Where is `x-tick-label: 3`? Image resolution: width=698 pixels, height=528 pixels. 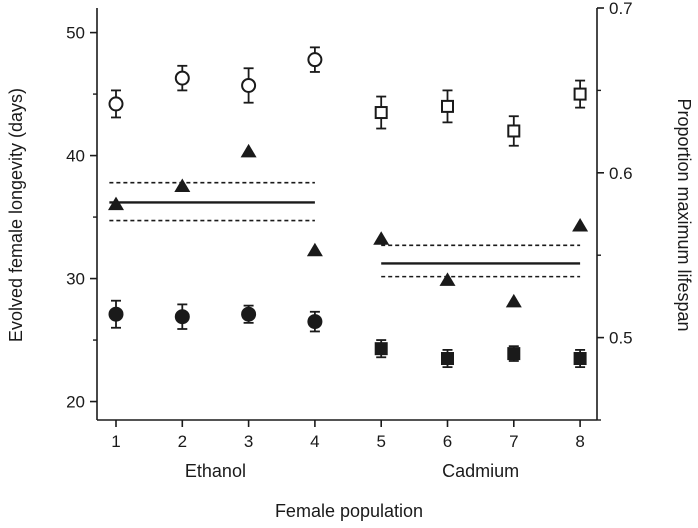 x-tick-label: 3 is located at coordinates (248, 441).